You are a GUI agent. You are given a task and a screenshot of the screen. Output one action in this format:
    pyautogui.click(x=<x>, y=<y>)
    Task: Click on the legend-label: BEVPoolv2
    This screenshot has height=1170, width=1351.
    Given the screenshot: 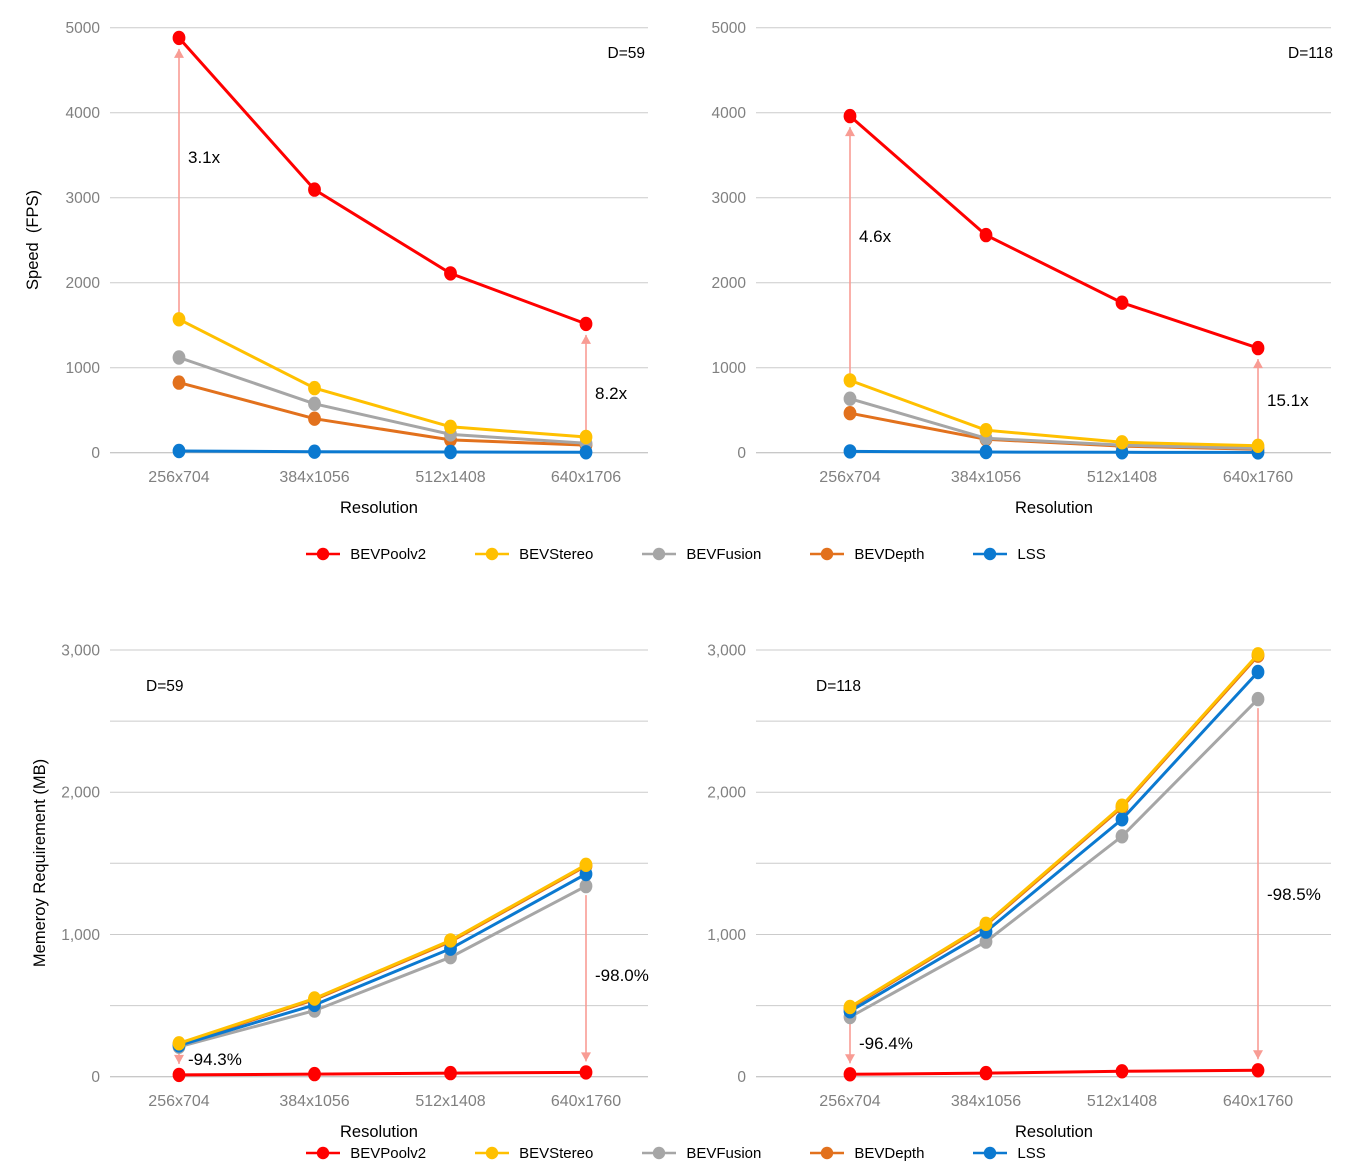 What is the action you would take?
    pyautogui.click(x=388, y=1153)
    